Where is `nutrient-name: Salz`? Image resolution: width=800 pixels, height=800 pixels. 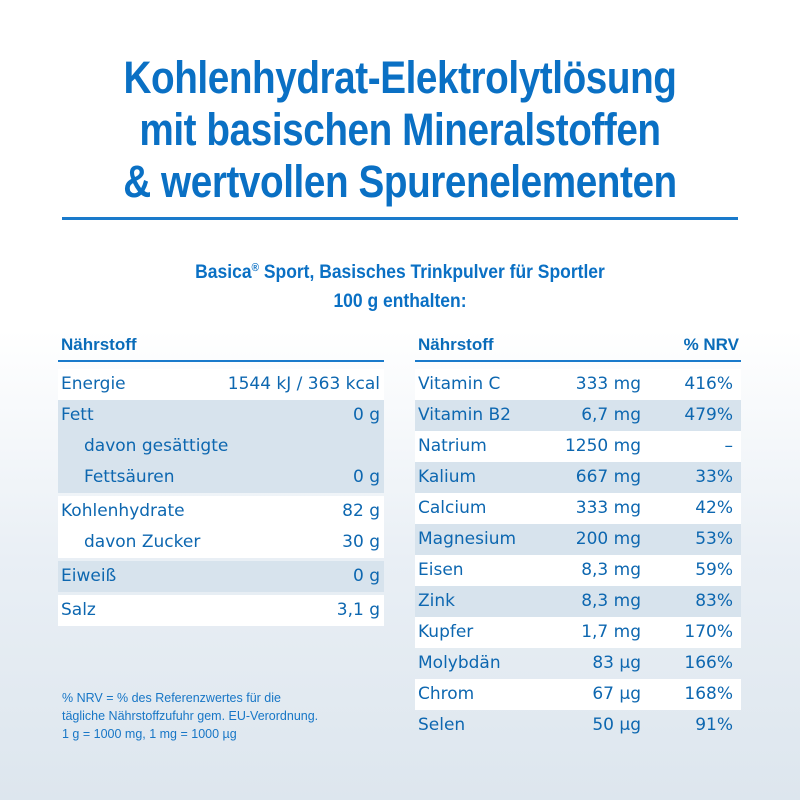 nutrient-name: Salz is located at coordinates (78, 610).